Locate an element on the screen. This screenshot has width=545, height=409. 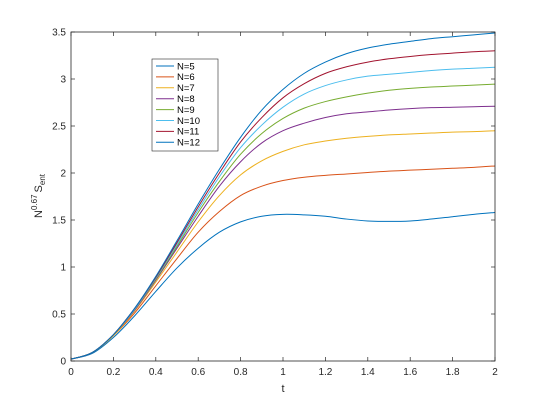
y-axis-label-symbol: S is located at coordinates (39, 188).